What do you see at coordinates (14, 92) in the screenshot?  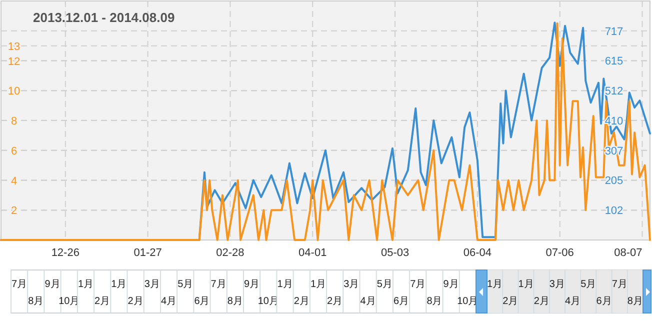 I see `y-tick-label: 10` at bounding box center [14, 92].